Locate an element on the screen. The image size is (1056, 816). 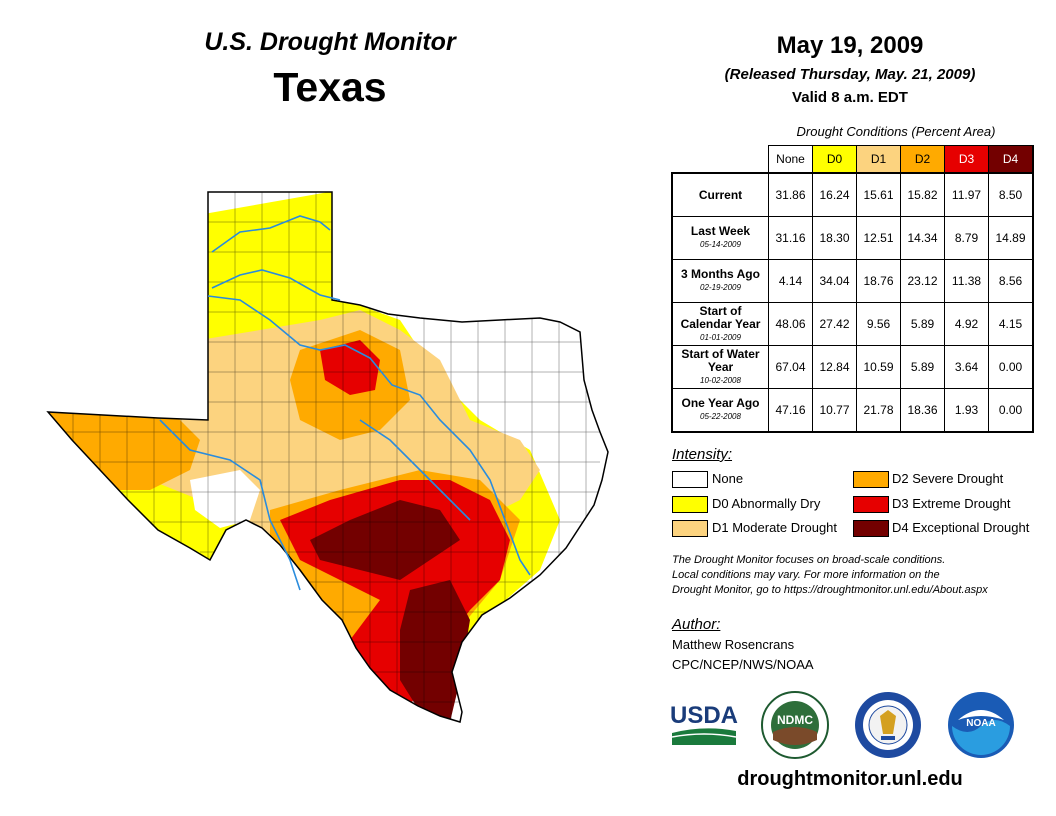
cell-d1: 21.78 is located at coordinates (878, 410).